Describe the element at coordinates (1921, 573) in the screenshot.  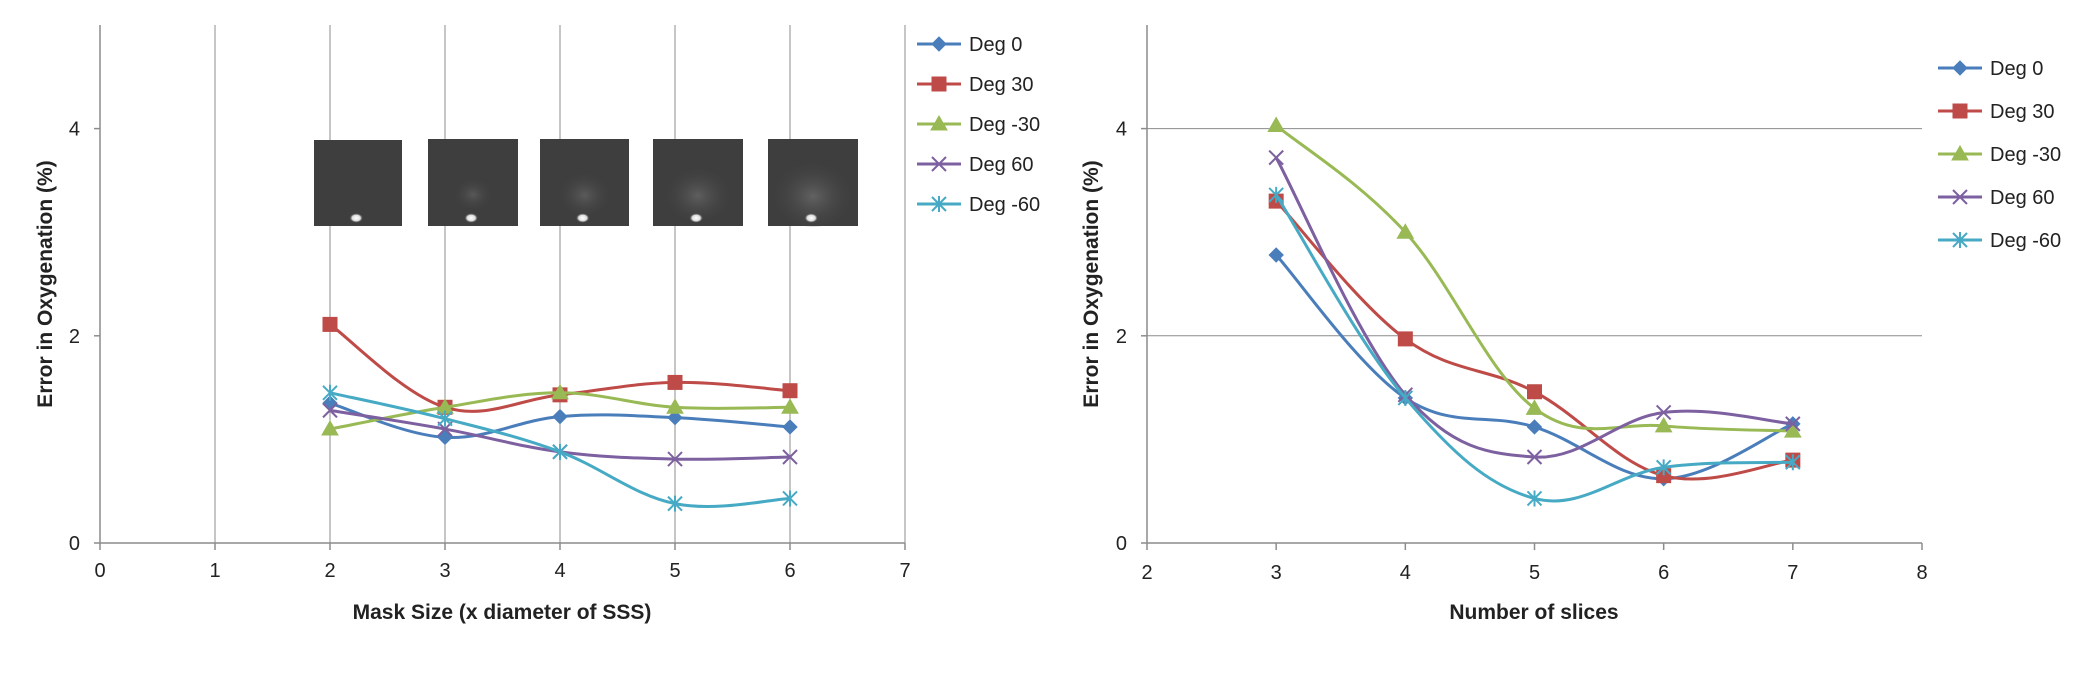
I see `x-tick-label: 8` at that location.